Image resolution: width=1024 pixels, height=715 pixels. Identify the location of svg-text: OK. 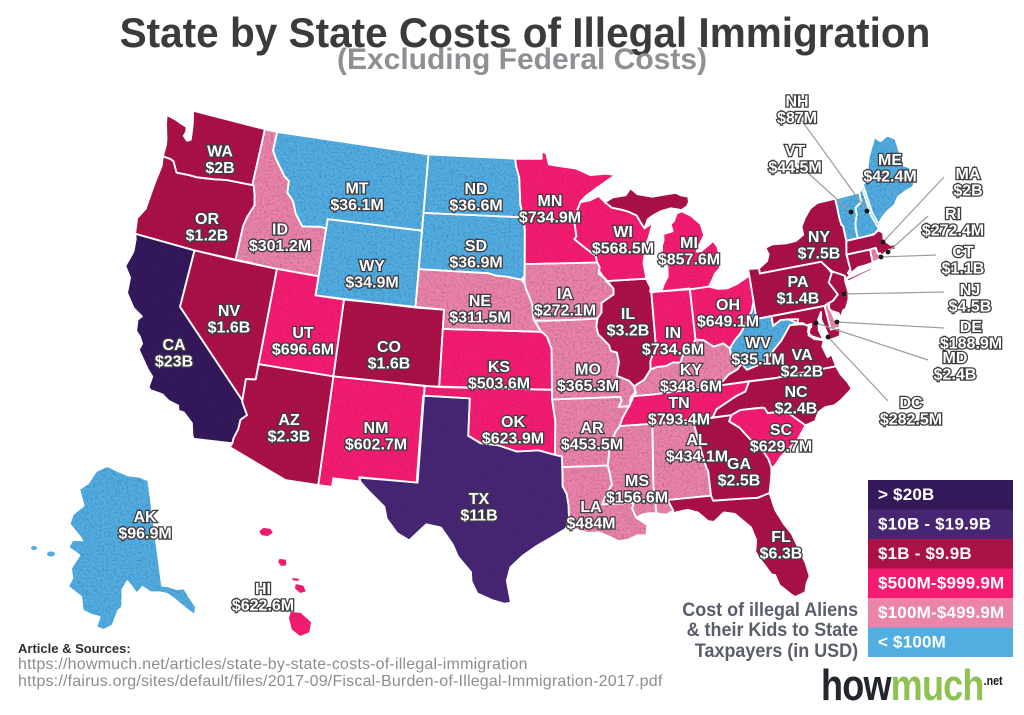
(513, 422).